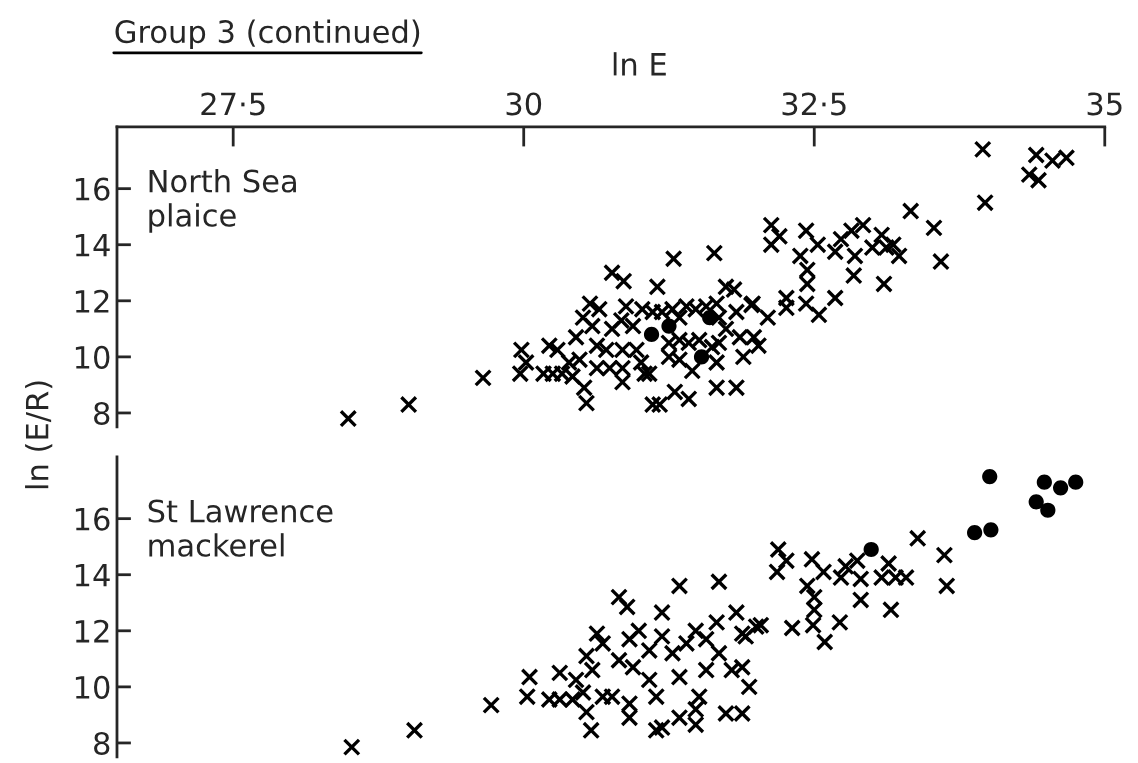 The height and width of the screenshot is (763, 1138). I want to click on x-tick-label: 30, so click(524, 104).